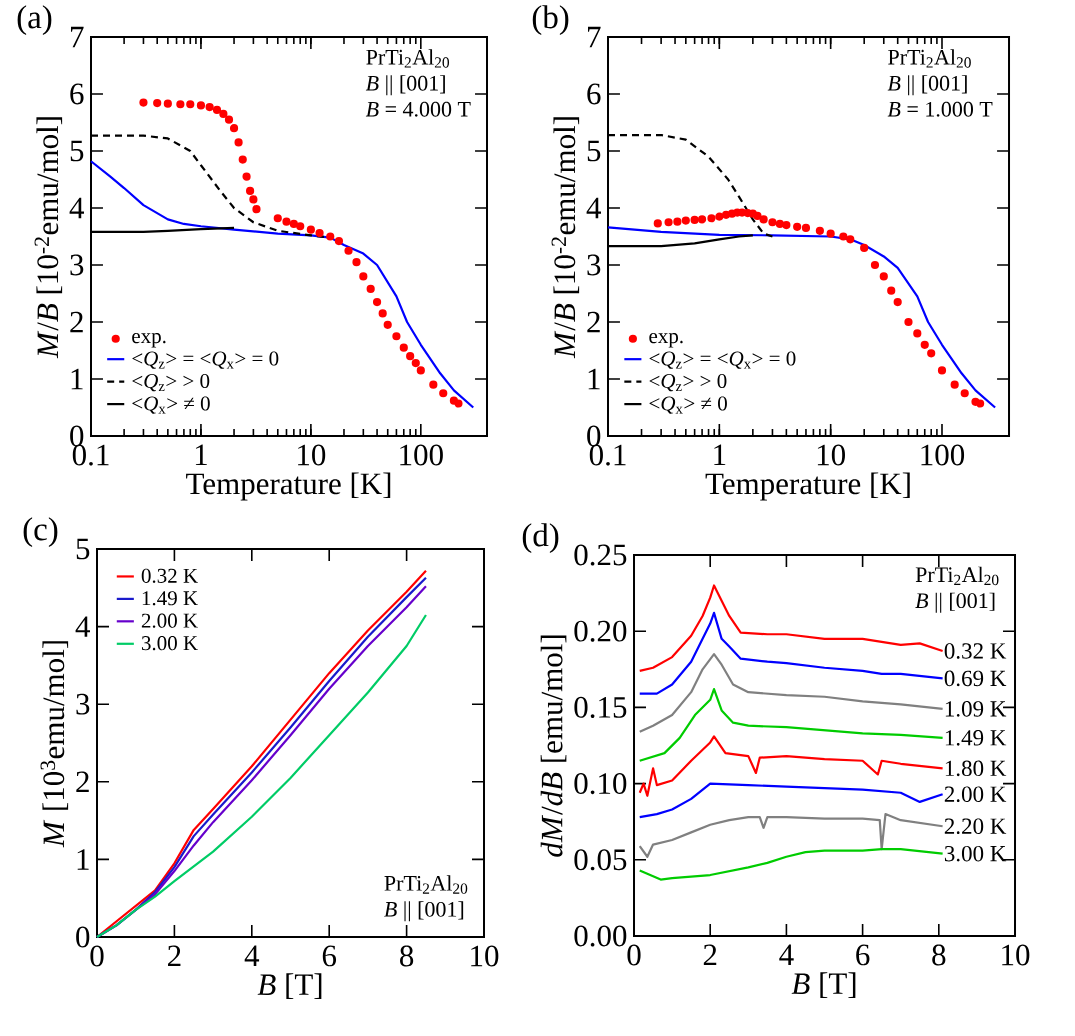  I want to click on legend-label: 1.49 K, so click(170, 598).